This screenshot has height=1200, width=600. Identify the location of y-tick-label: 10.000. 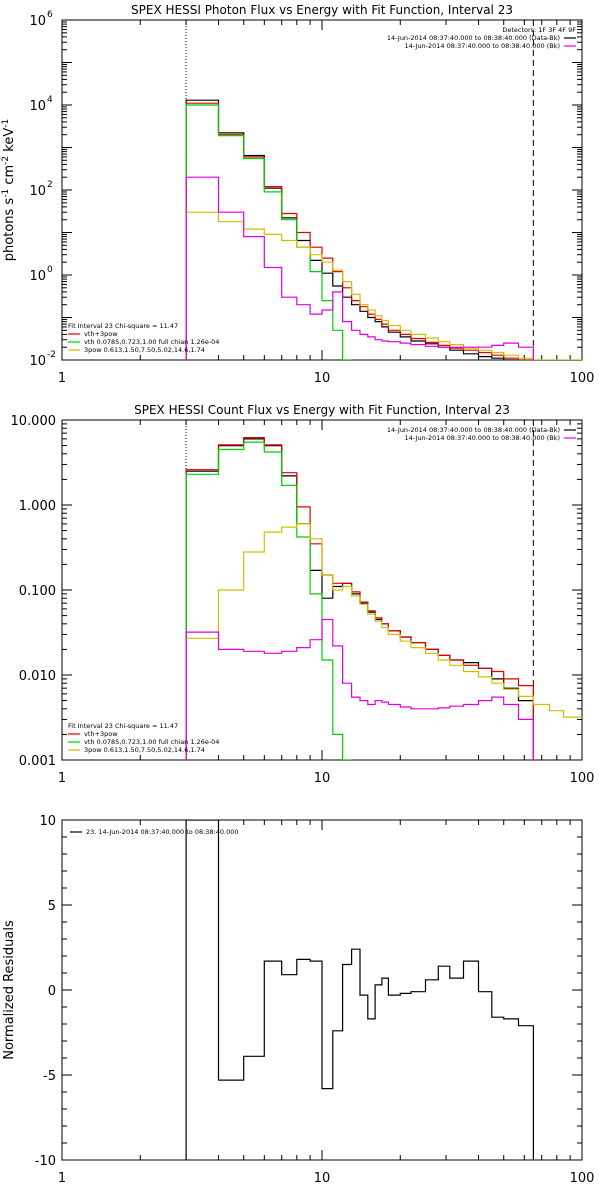
(34, 421).